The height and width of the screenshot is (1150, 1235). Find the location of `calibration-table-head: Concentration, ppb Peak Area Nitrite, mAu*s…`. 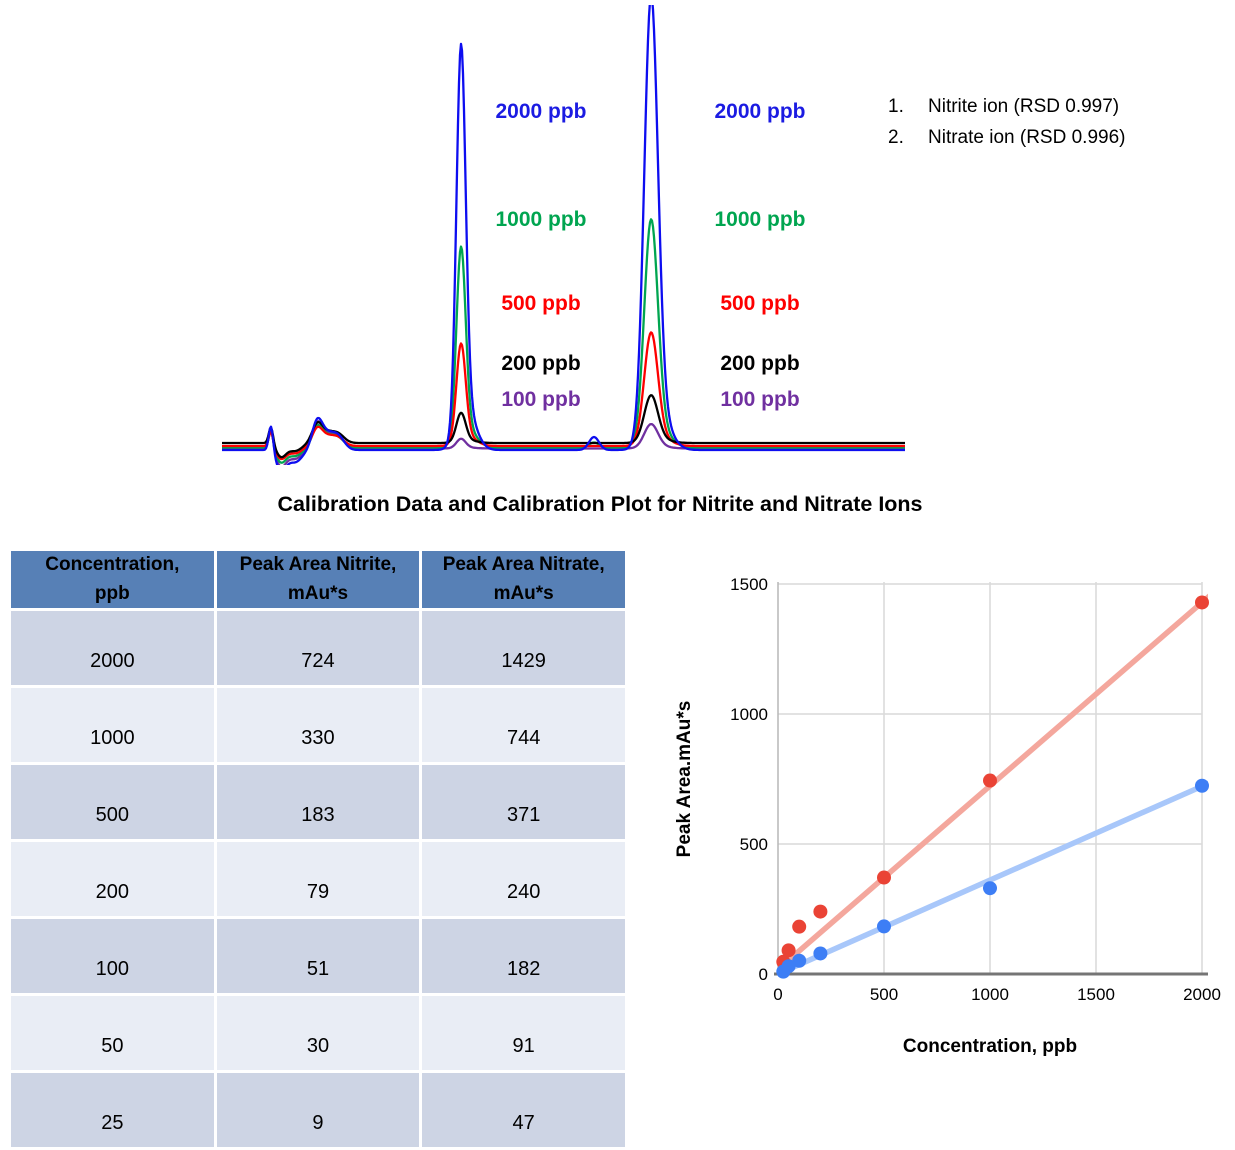

calibration-table-head: Concentration, ppb Peak Area Nitrite, mAu*s… is located at coordinates (318, 579).